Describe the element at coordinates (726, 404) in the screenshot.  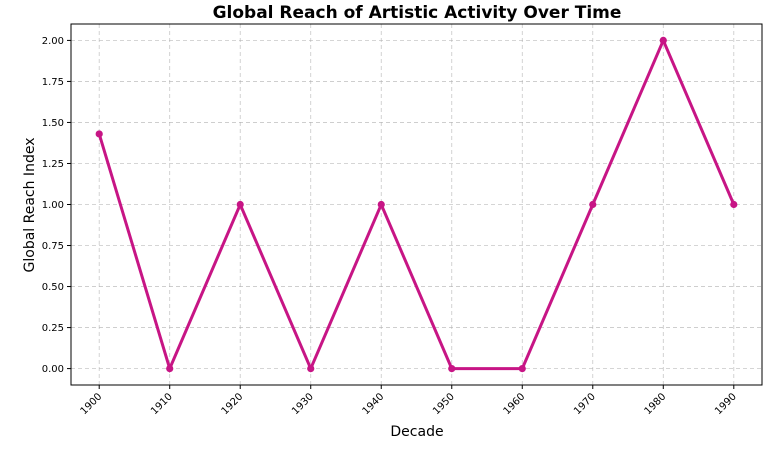
I see `x-tick-label: 1990` at that location.